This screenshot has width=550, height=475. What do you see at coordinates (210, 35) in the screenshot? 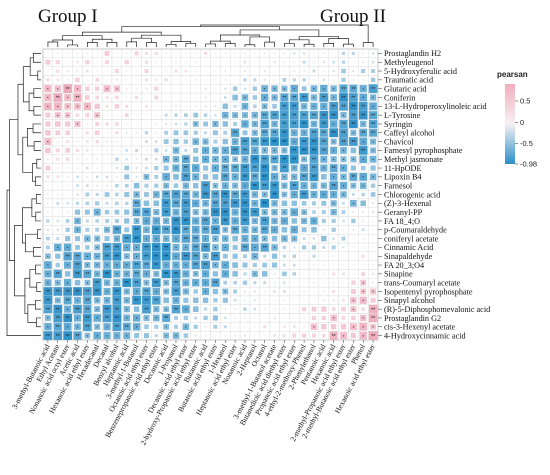
I see `column-dendrogram` at bounding box center [210, 35].